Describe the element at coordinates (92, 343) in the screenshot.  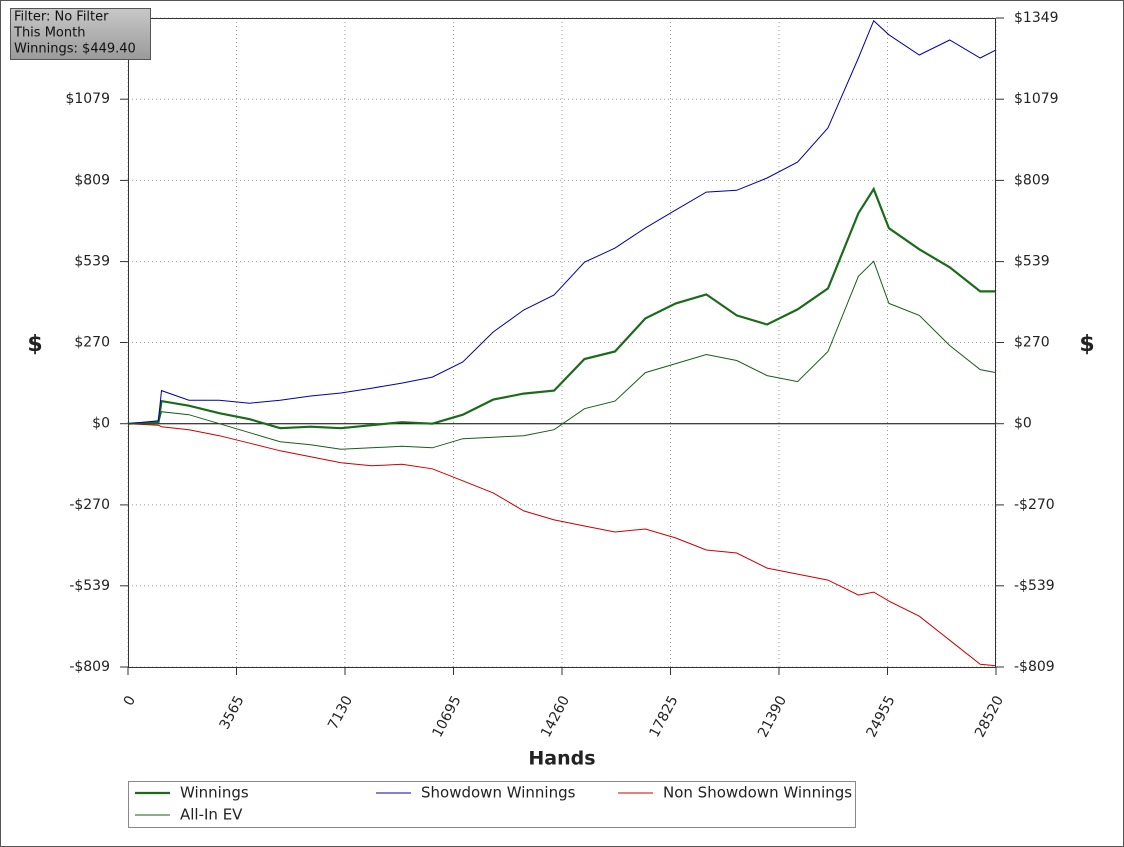
I see `y-tick-label: $270` at that location.